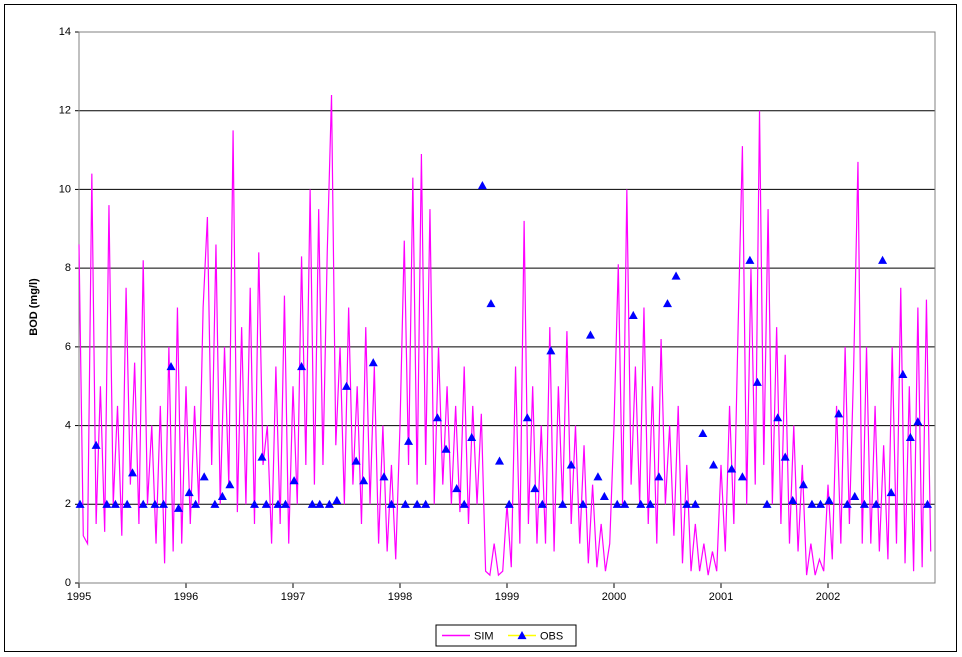 The height and width of the screenshot is (657, 962). Describe the element at coordinates (34, 307) in the screenshot. I see `y-axis-label: BOD (mg/l)` at that location.